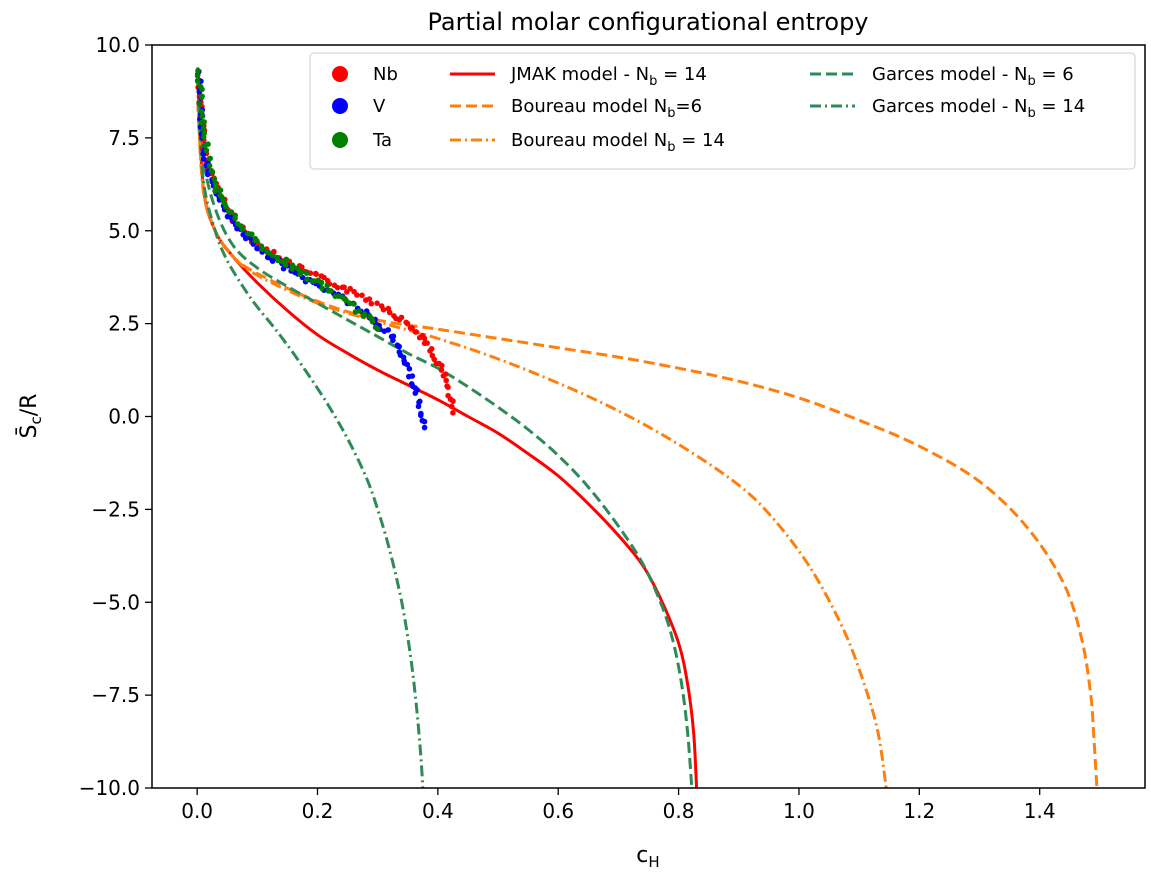 The image size is (1151, 873). I want to click on legend-box, so click(722, 111).